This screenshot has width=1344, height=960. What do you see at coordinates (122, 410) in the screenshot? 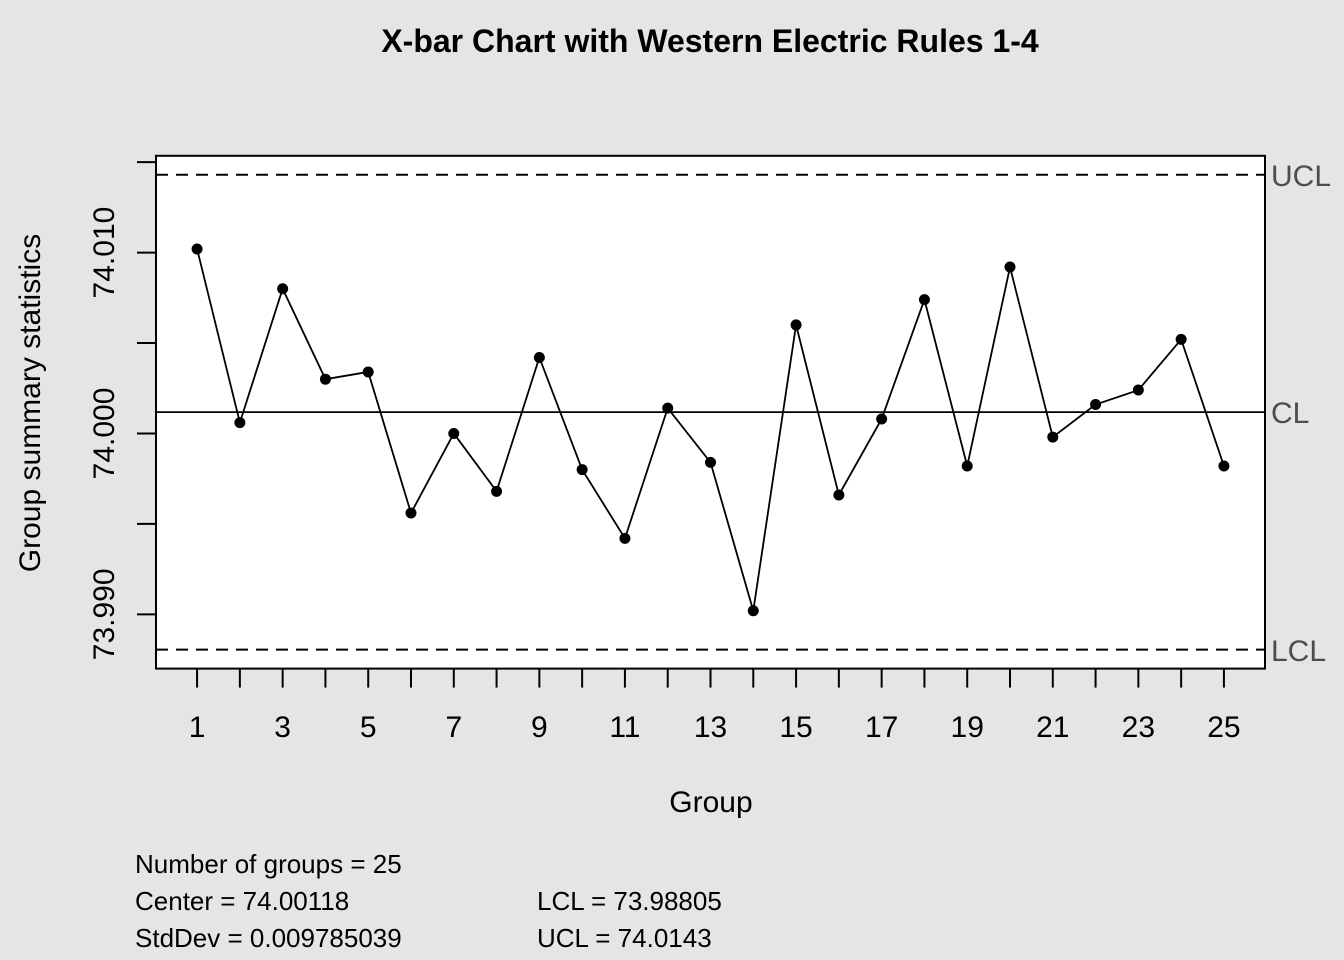
I see `y-axis: 73.990 74.000 74.010` at bounding box center [122, 410].